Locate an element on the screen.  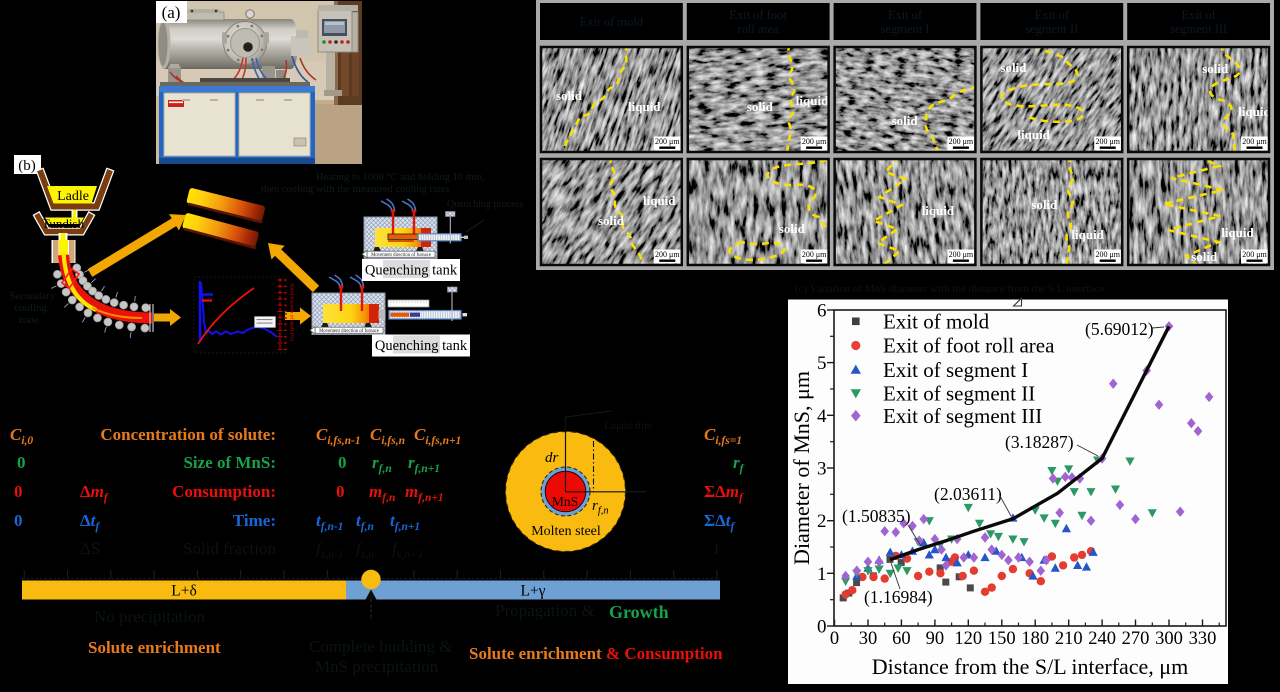
svg-text: MnS precipitation is located at coordinates (377, 666).